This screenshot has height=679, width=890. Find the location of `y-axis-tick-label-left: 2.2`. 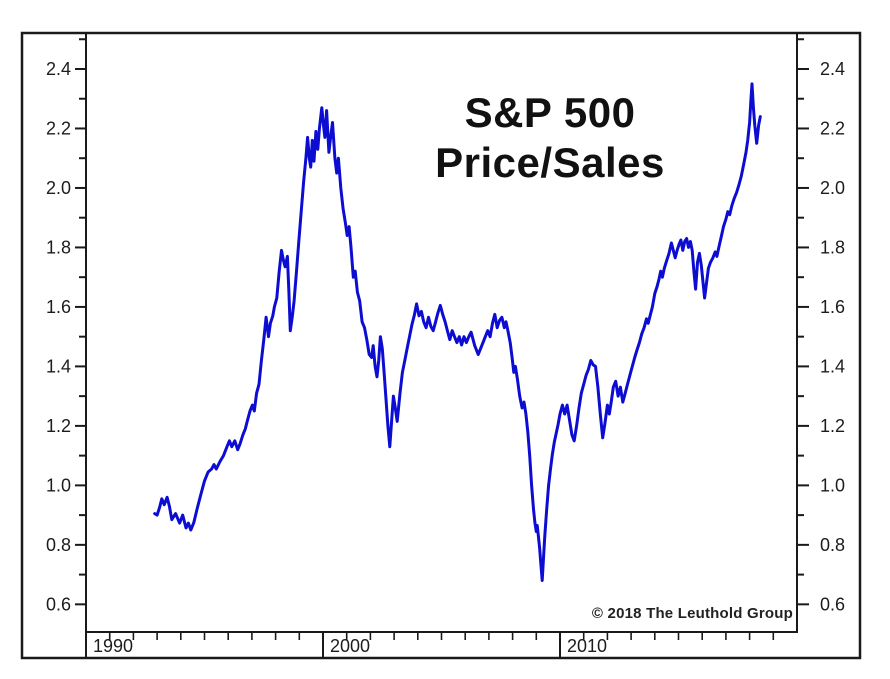

y-axis-tick-label-left: 2.2 is located at coordinates (58, 128).